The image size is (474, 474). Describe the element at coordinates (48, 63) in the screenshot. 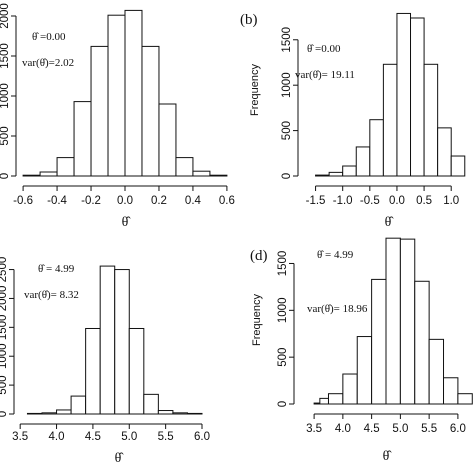

I see `variance-annotation: var(θ̂)=2.02` at that location.